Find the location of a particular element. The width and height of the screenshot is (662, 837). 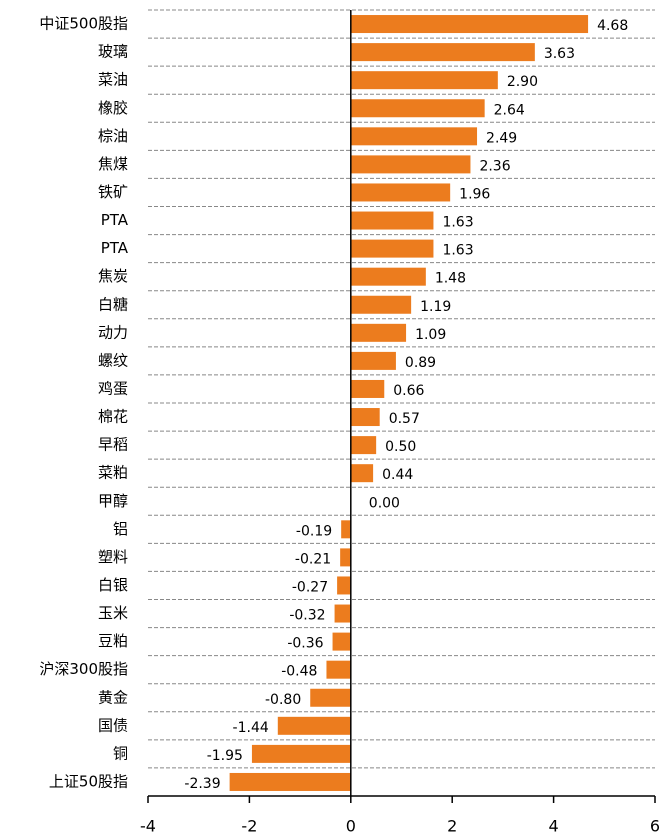

category-label: 棕油 is located at coordinates (113, 136).